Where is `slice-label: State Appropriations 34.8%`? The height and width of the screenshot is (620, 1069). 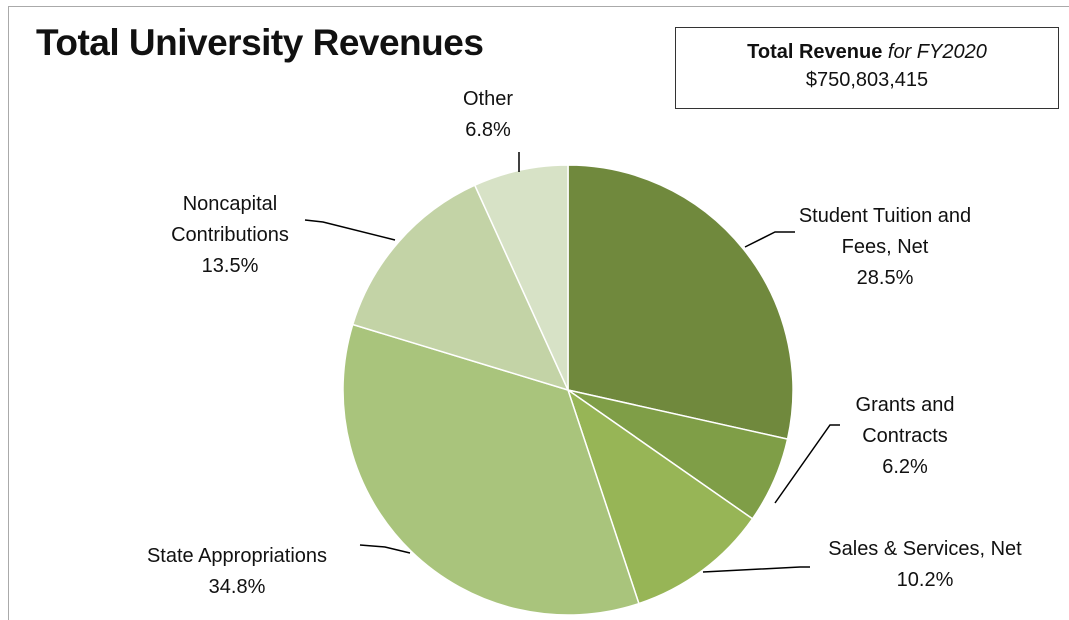 slice-label: State Appropriations 34.8% is located at coordinates (237, 572).